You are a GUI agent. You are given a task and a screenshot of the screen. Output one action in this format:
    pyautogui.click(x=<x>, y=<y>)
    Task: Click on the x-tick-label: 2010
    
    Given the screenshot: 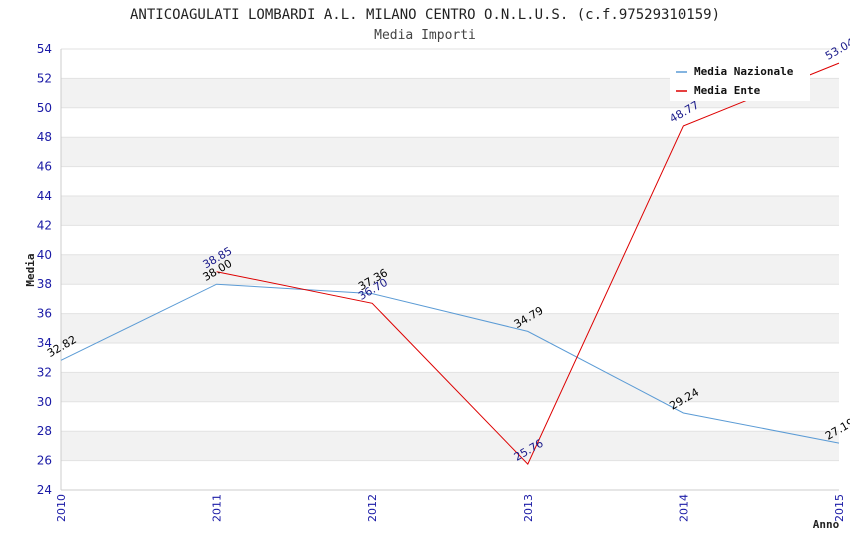 What is the action you would take?
    pyautogui.click(x=61, y=508)
    